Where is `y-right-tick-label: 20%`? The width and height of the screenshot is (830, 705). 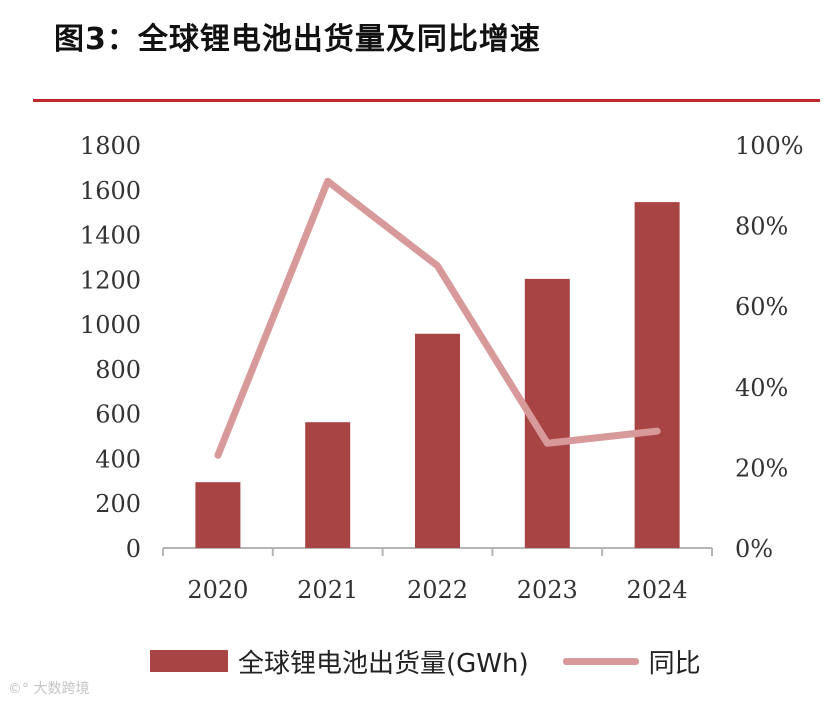
y-right-tick-label: 20% is located at coordinates (761, 468).